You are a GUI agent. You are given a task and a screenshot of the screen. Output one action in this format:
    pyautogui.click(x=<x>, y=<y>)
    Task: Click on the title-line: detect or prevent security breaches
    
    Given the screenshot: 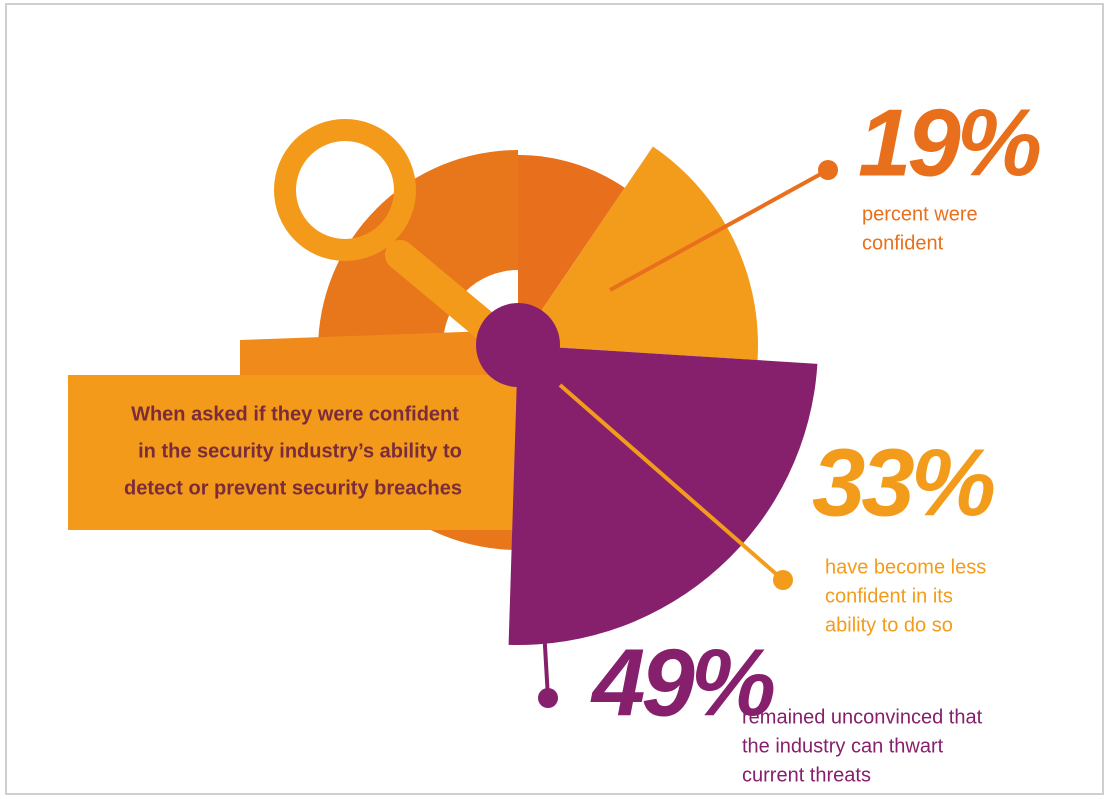 What is the action you would take?
    pyautogui.click(x=293, y=488)
    